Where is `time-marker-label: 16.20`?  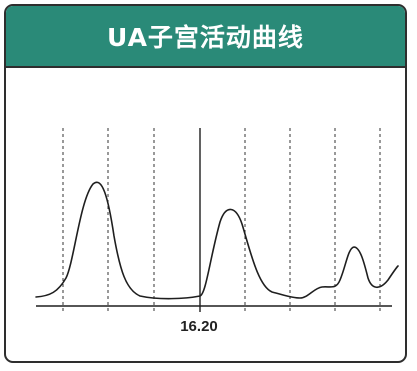
time-marker-label: 16.20 is located at coordinates (199, 326).